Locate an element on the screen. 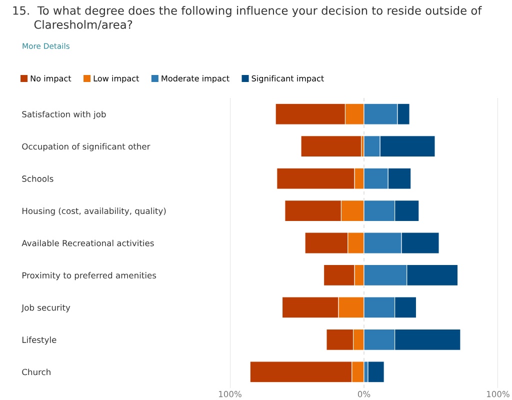  y-tick-label: Occupation of significant other is located at coordinates (86, 147).